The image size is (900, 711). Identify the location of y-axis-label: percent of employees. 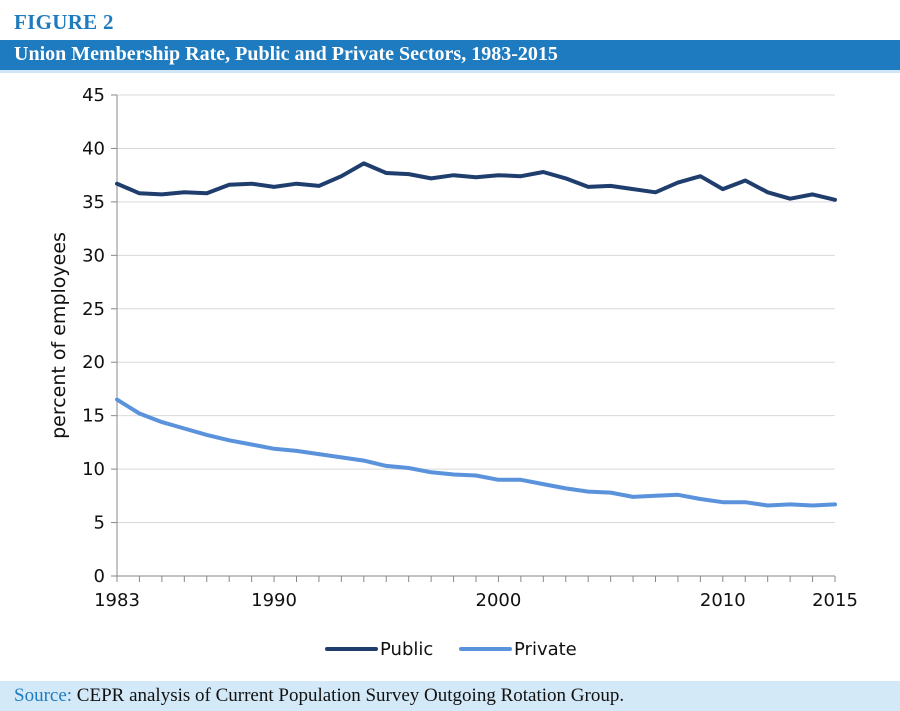
(59, 335).